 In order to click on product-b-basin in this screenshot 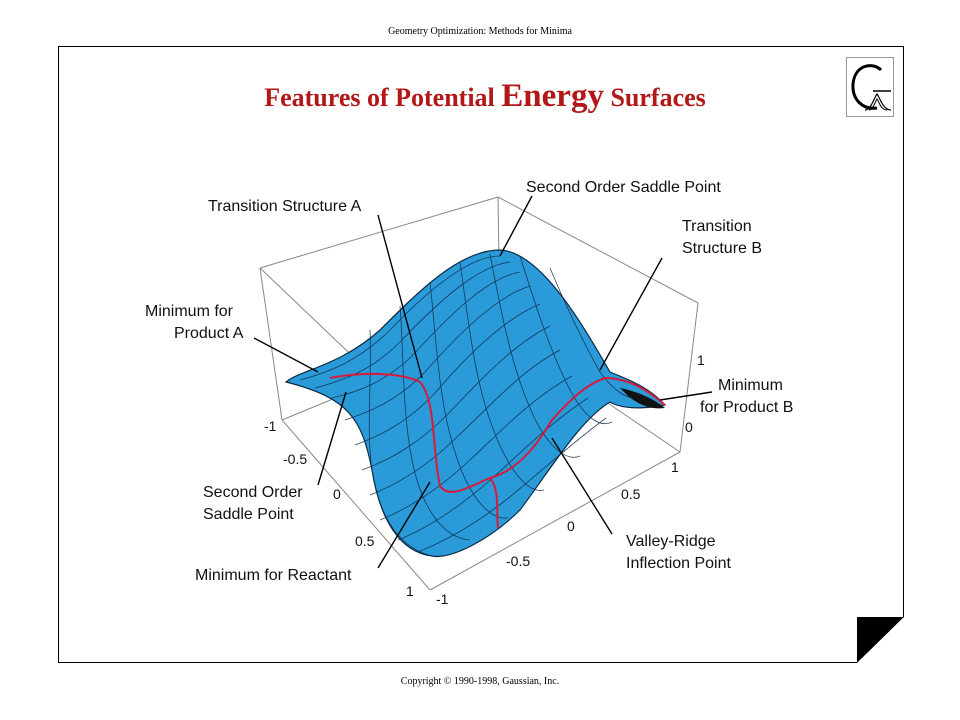, I will do `click(642, 398)`.